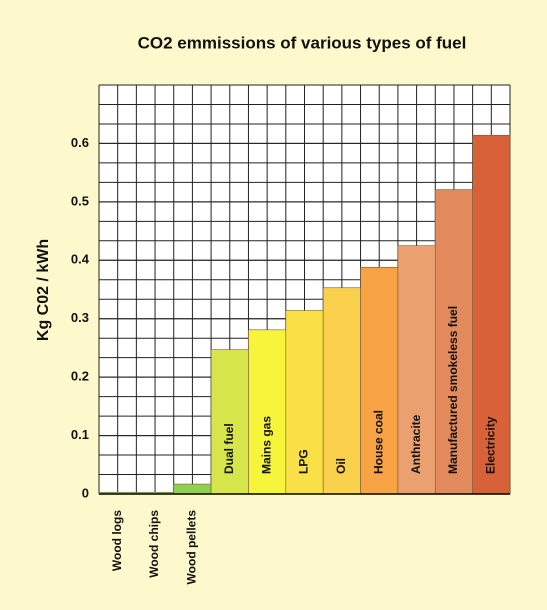  Describe the element at coordinates (85, 492) in the screenshot. I see `y-tick-label: 0` at that location.